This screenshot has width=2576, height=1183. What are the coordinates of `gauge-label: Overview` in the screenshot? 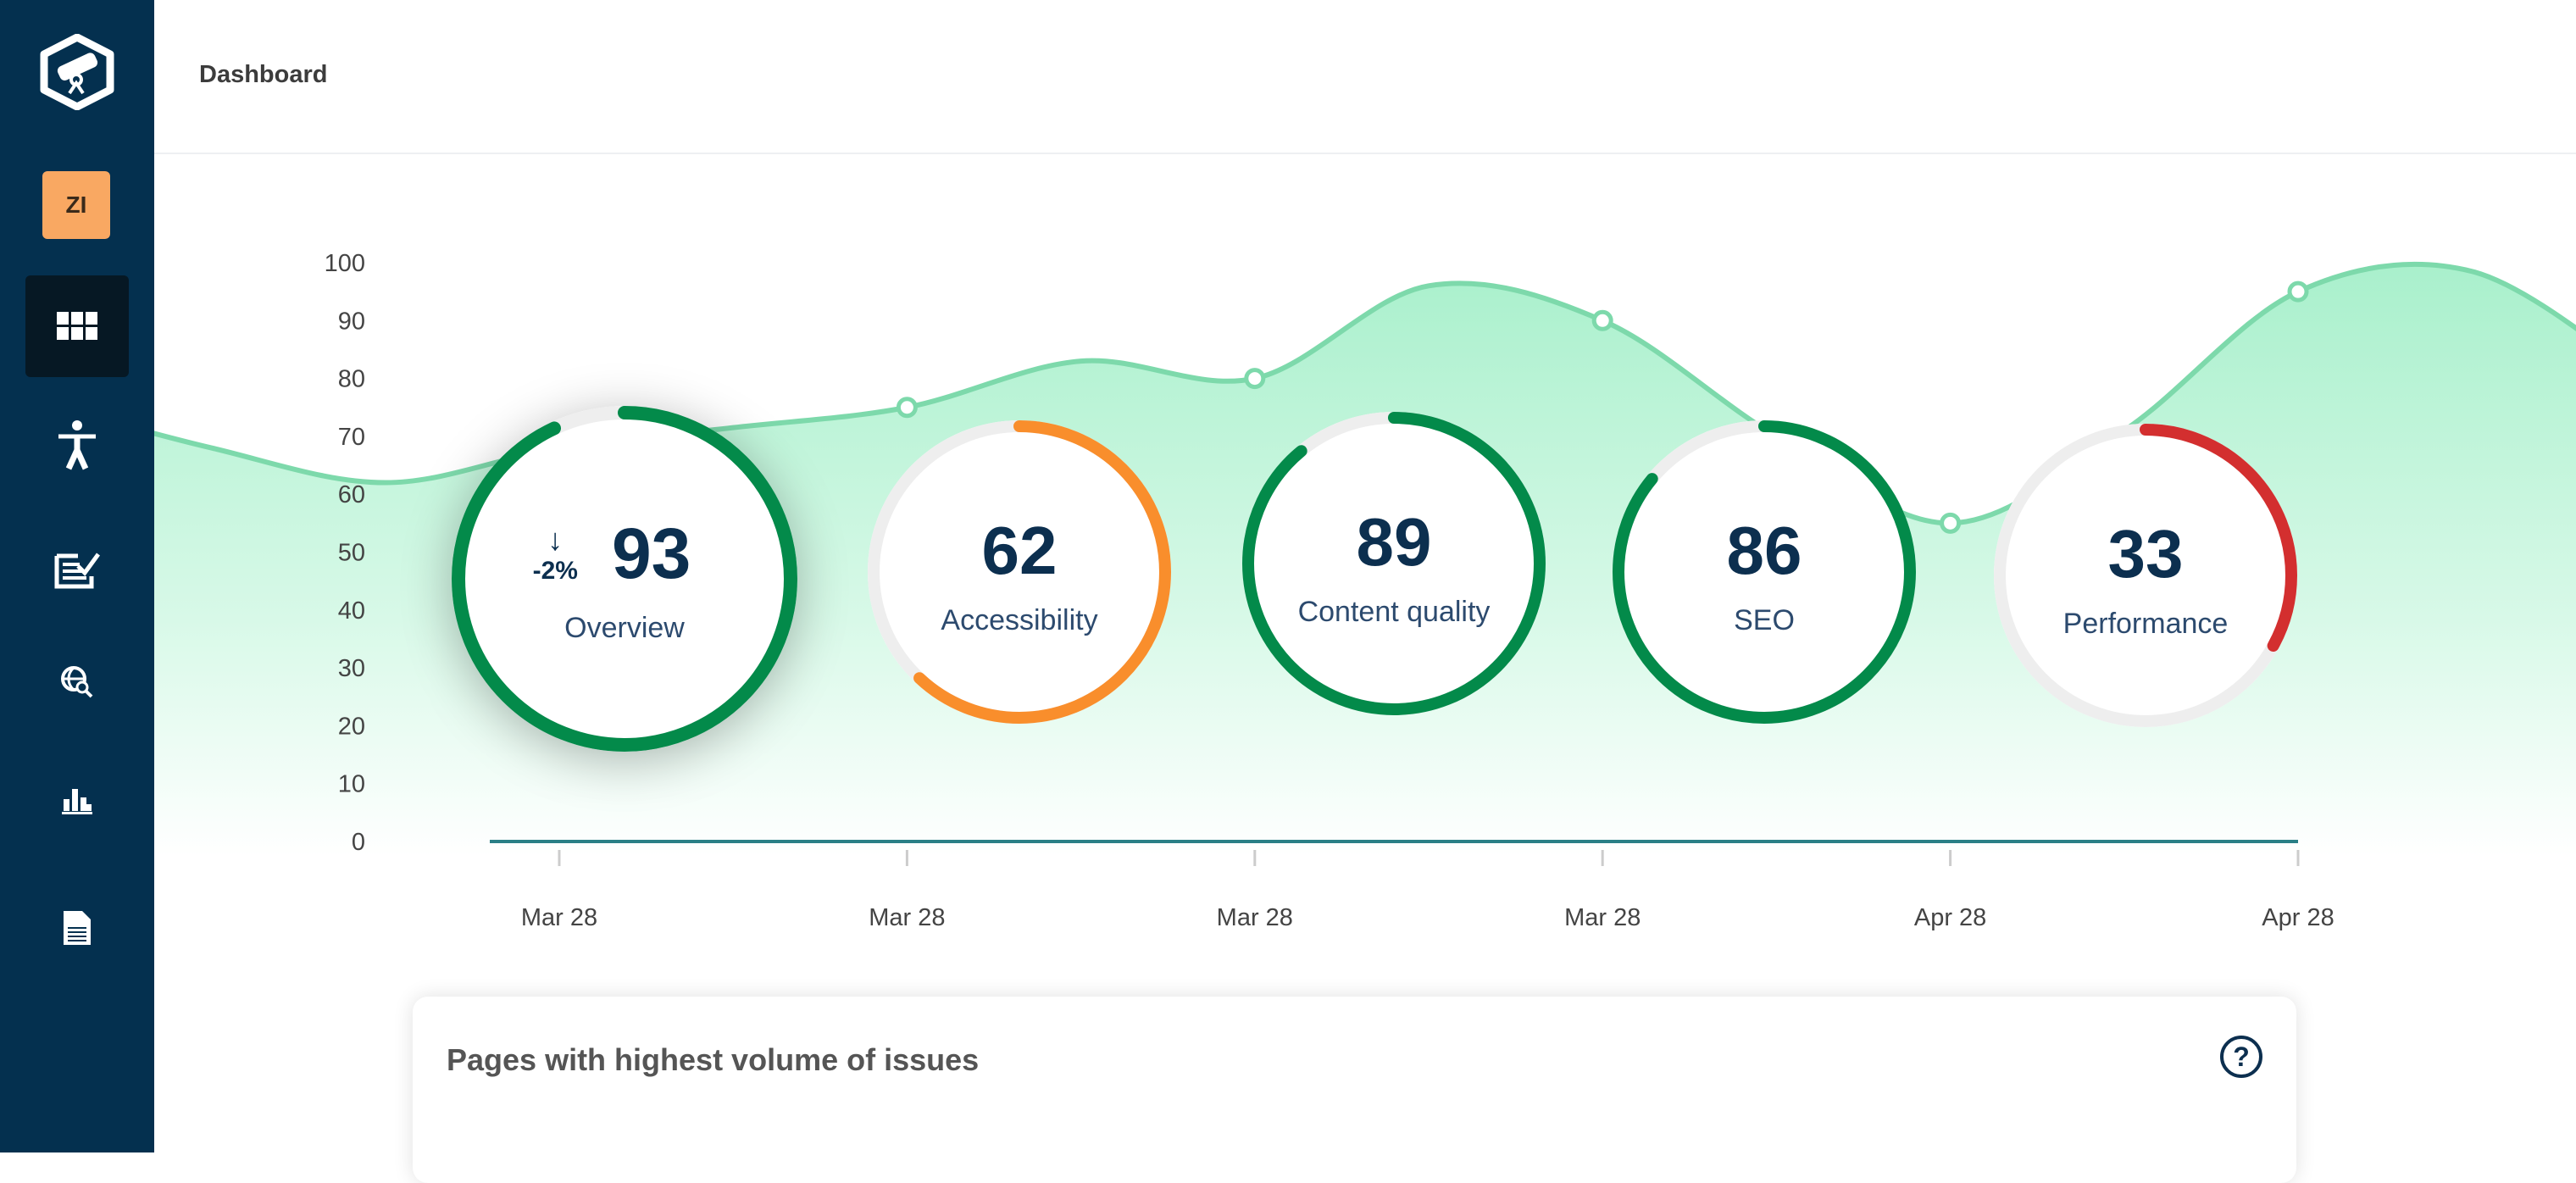 It's located at (624, 628).